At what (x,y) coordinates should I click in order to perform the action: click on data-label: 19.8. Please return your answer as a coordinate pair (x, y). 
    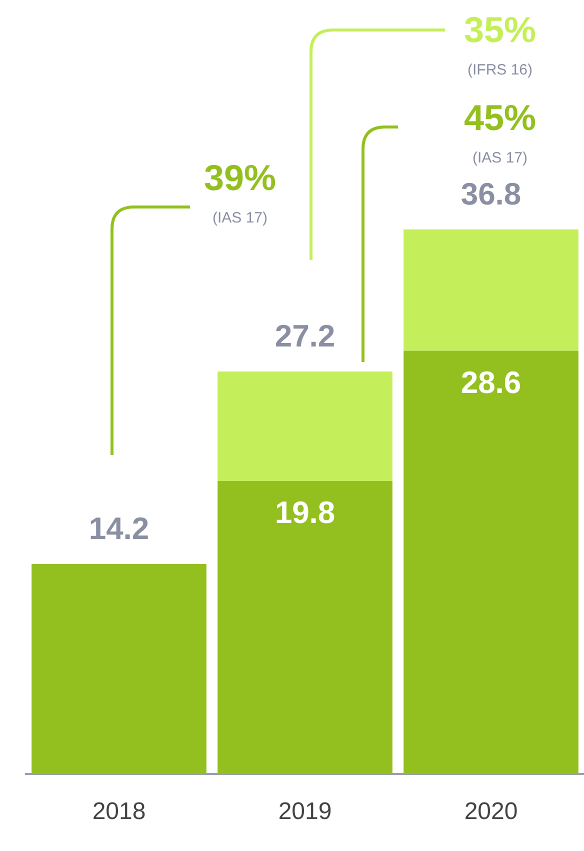
    Looking at the image, I should click on (305, 512).